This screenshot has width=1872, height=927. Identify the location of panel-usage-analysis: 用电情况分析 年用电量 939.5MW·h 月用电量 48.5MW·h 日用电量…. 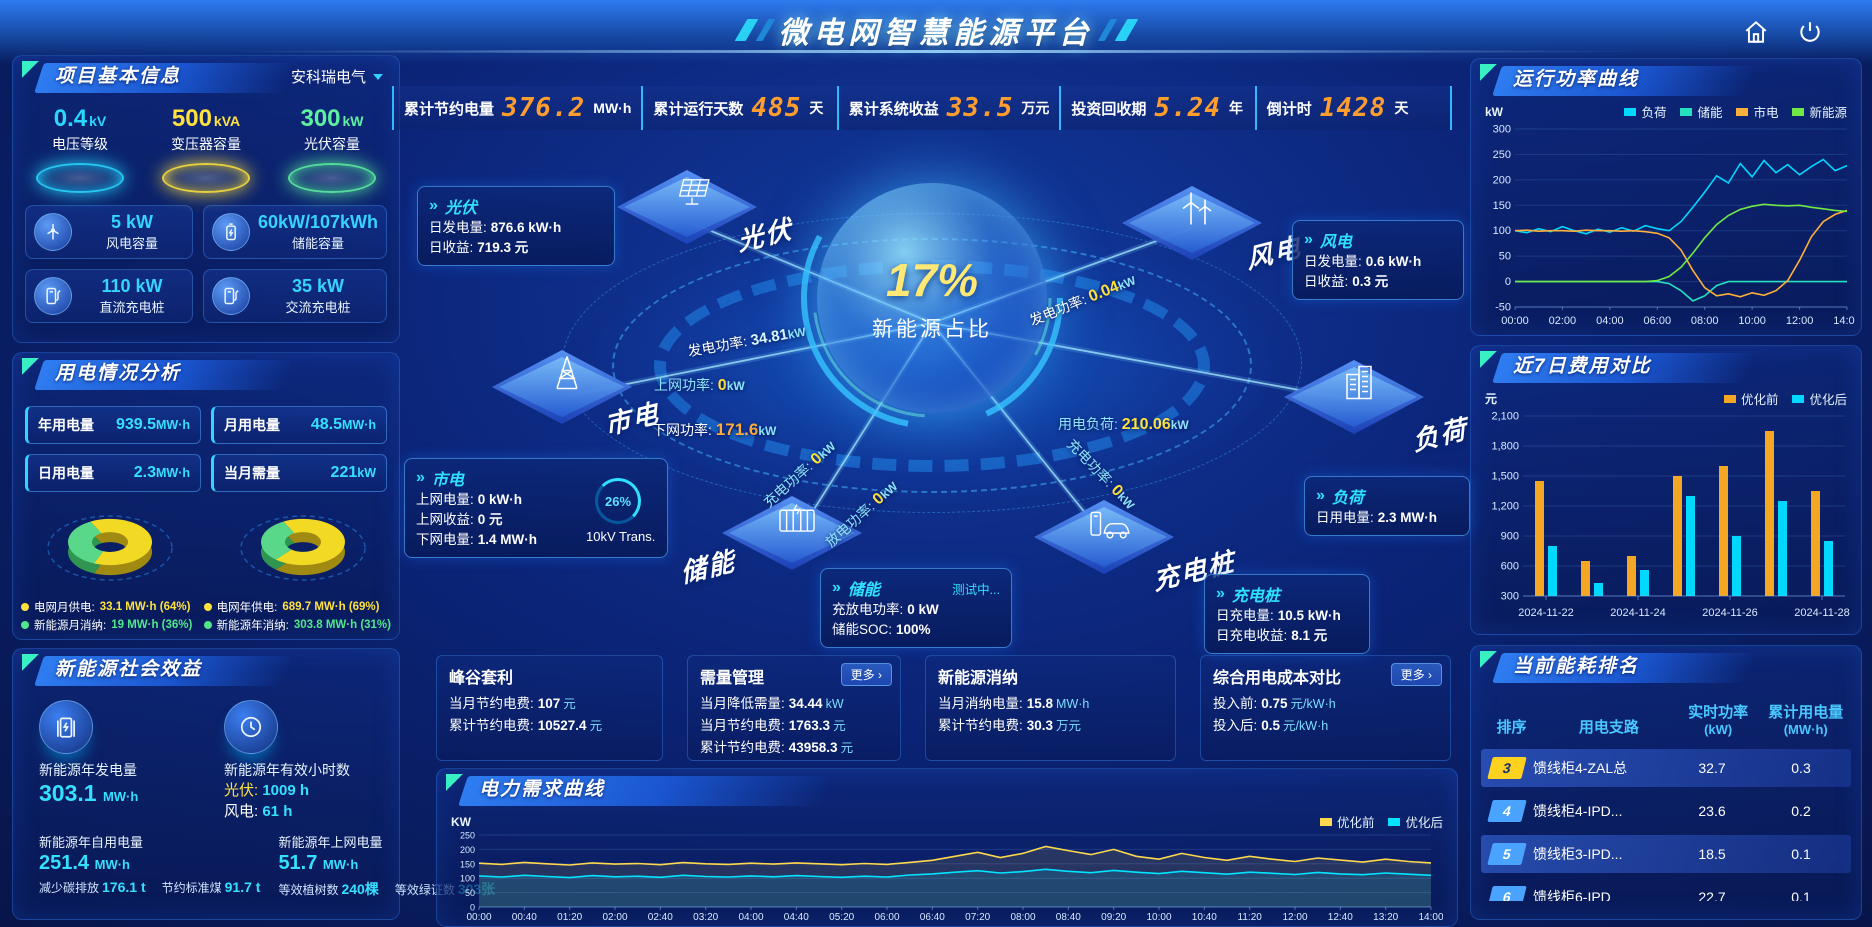
(206, 496).